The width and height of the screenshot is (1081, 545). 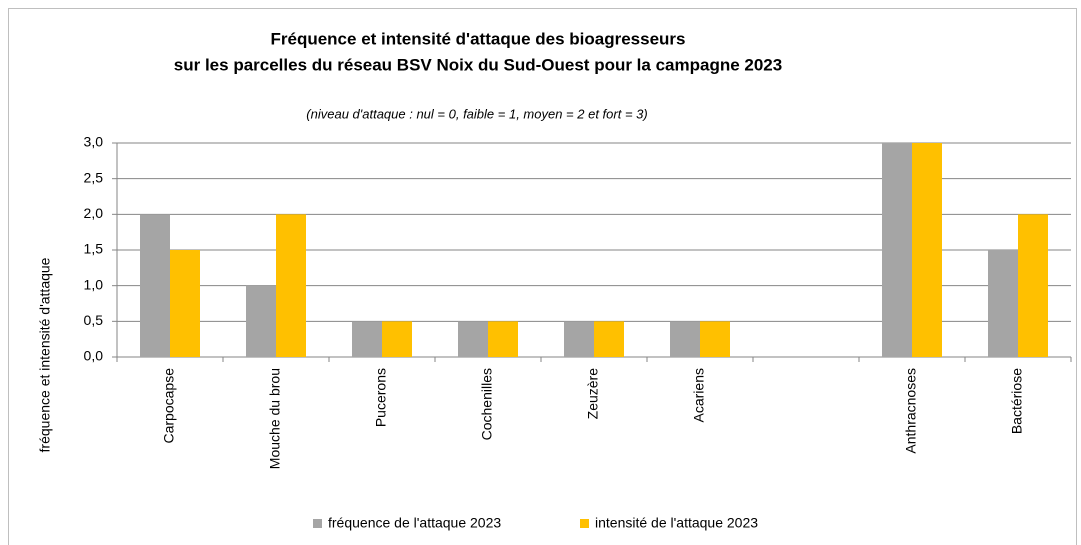 What do you see at coordinates (94, 320) in the screenshot?
I see `y-tick-label: 0,5` at bounding box center [94, 320].